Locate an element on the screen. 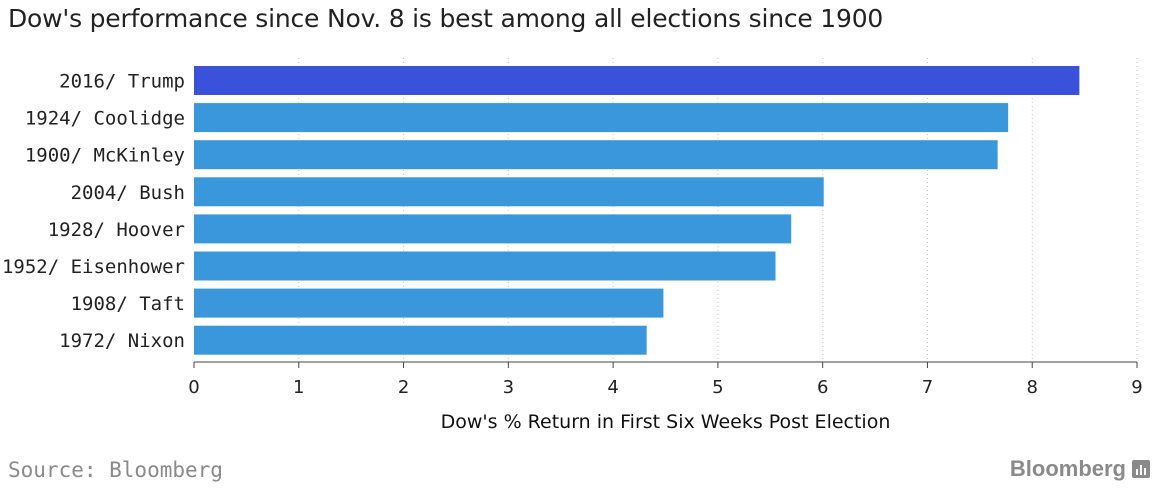 This screenshot has width=1162, height=492. category-label: 1900/ McKinley is located at coordinates (105, 156).